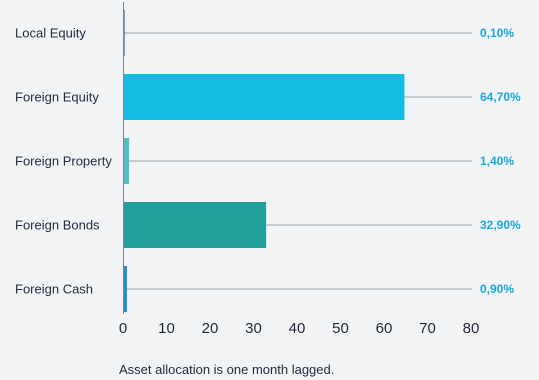  I want to click on bar-foreign-bonds, so click(195, 225).